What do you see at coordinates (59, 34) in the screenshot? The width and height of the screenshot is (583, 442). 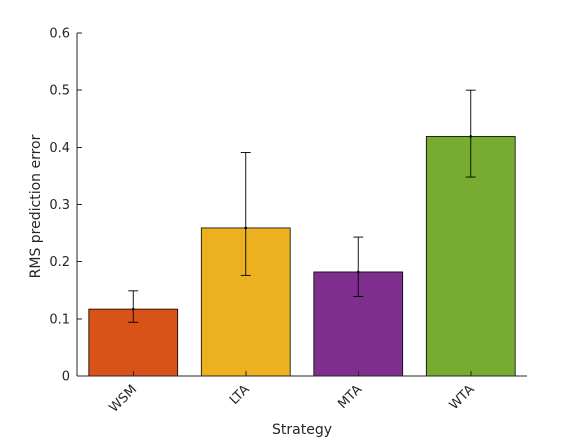 I see `y-tick-label: 0.6` at bounding box center [59, 34].